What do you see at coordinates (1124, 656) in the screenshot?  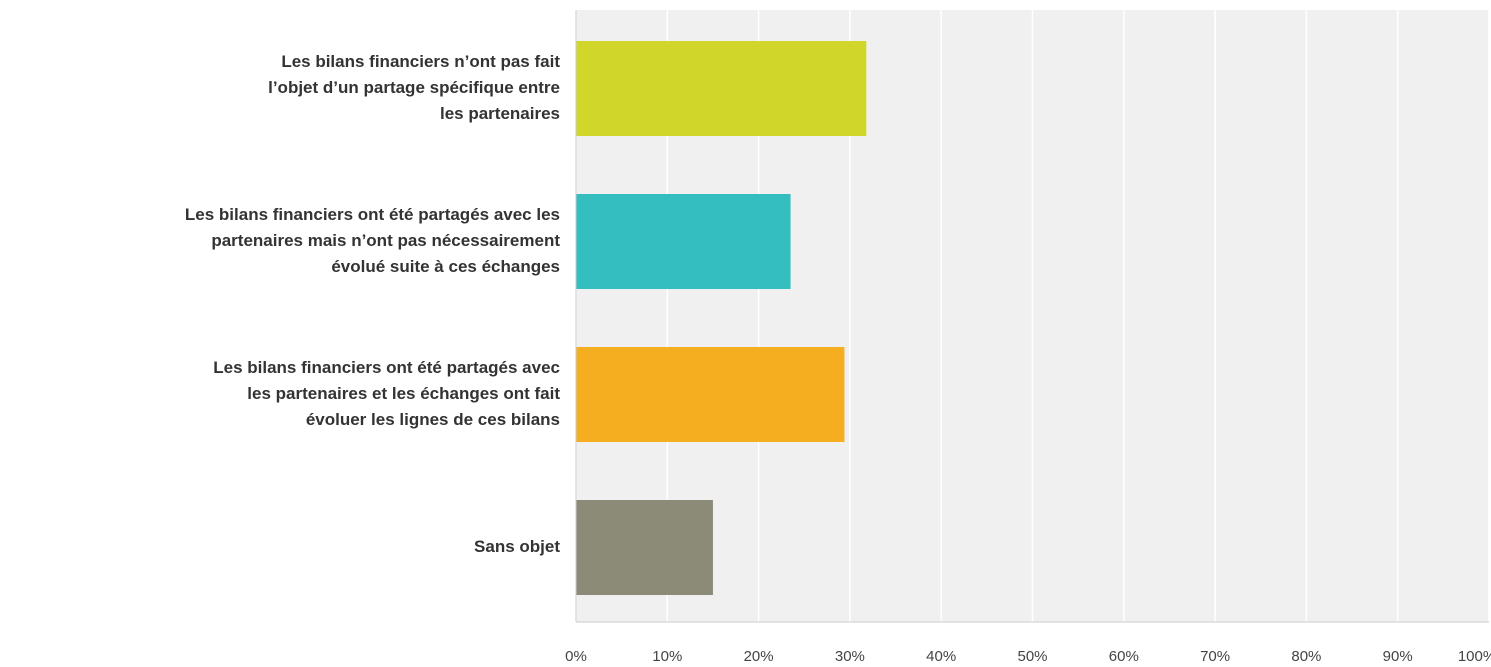 I see `x-tick-label: 60%` at bounding box center [1124, 656].